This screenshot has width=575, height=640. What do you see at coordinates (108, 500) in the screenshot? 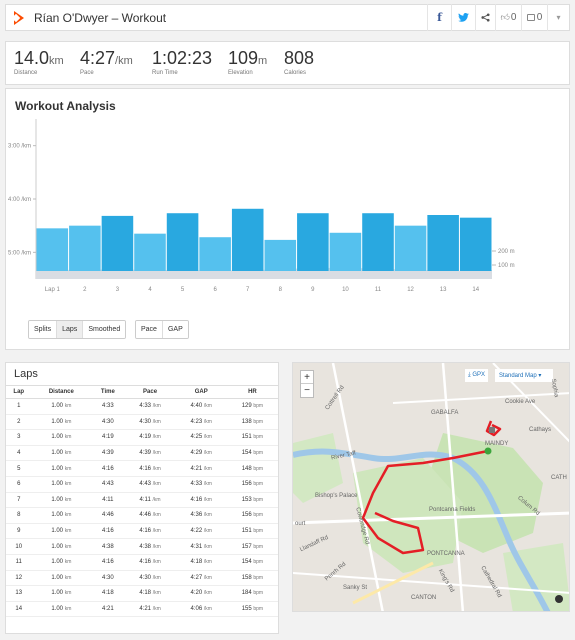
I see `table-cell: 4:11` at bounding box center [108, 500].